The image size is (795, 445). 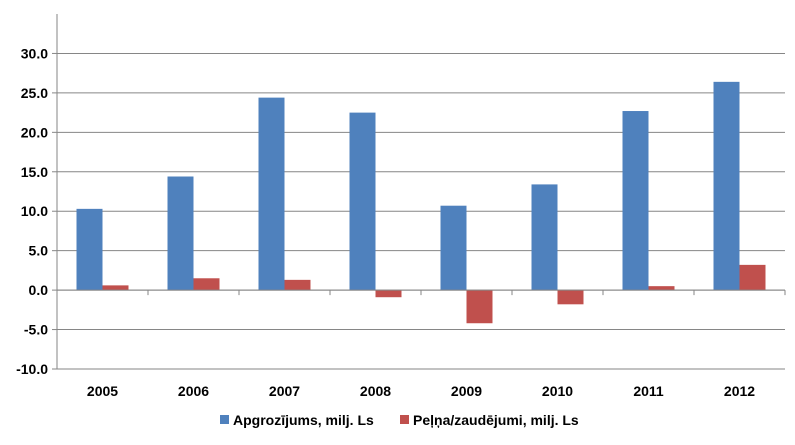 I want to click on bar-2005-apgrozijums, so click(x=89, y=249).